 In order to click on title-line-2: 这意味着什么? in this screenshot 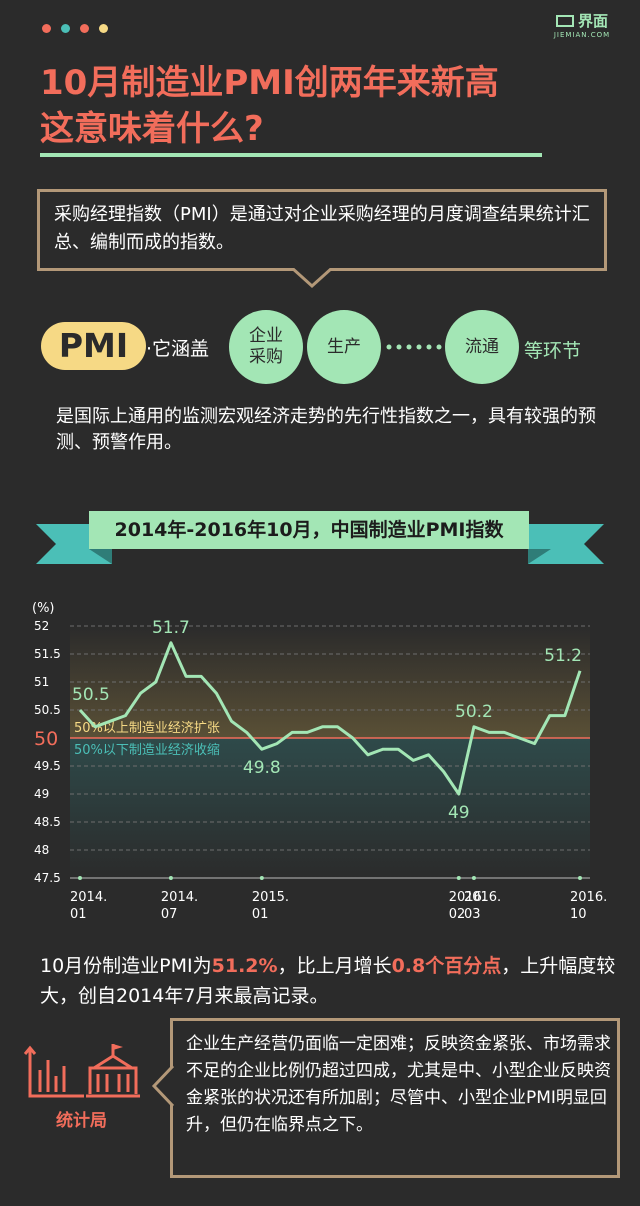, I will do `click(152, 129)`.